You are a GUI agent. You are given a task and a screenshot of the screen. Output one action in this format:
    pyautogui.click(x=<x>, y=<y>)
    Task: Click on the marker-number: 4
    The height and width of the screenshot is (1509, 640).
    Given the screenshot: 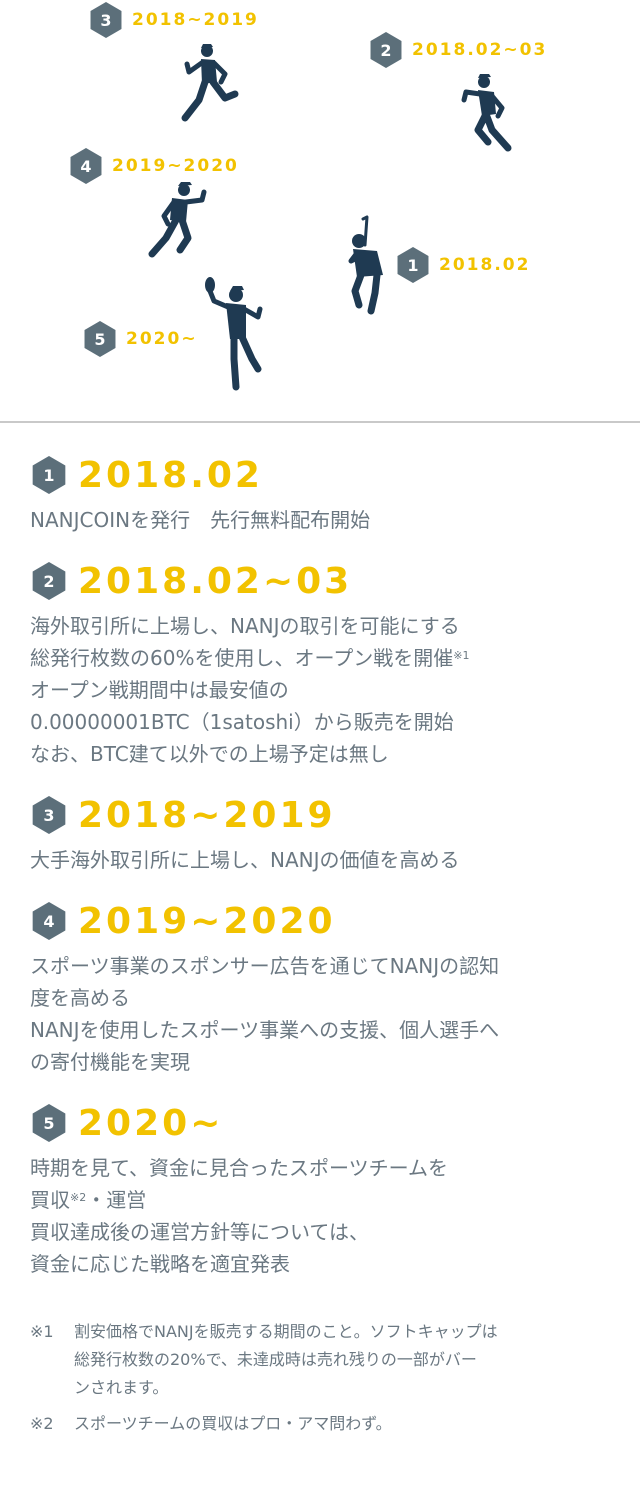 What is the action you would take?
    pyautogui.click(x=86, y=166)
    